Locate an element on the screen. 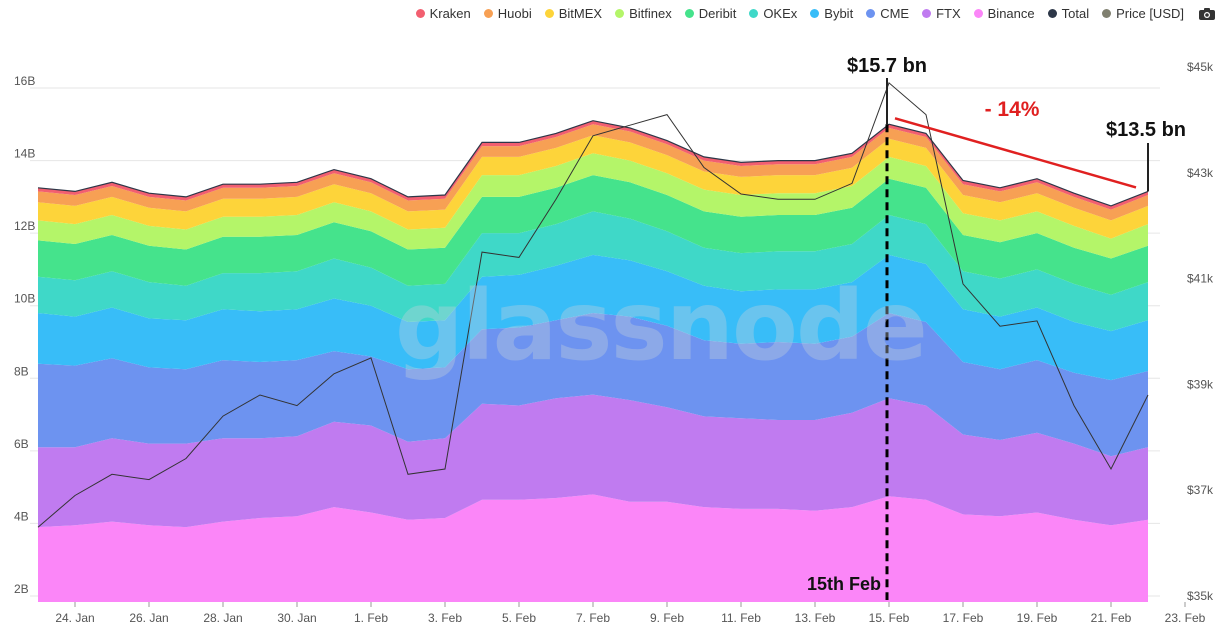 This screenshot has height=632, width=1226. legend-item-deribit: Deribit is located at coordinates (710, 13).